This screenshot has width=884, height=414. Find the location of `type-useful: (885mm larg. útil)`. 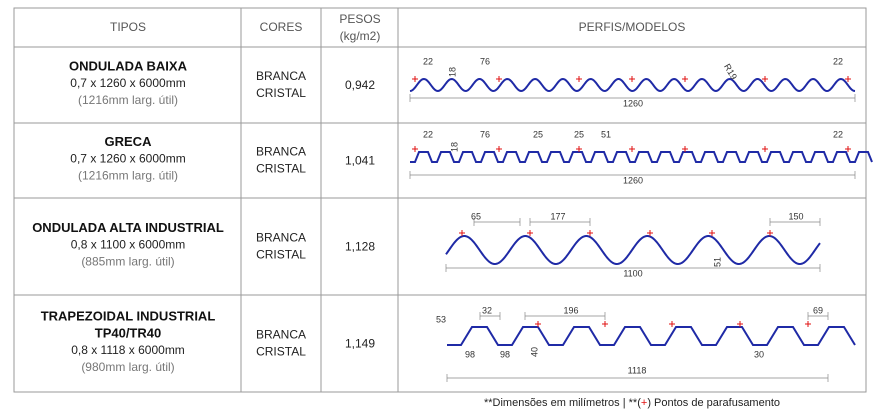

type-useful: (885mm larg. útil) is located at coordinates (127, 262).